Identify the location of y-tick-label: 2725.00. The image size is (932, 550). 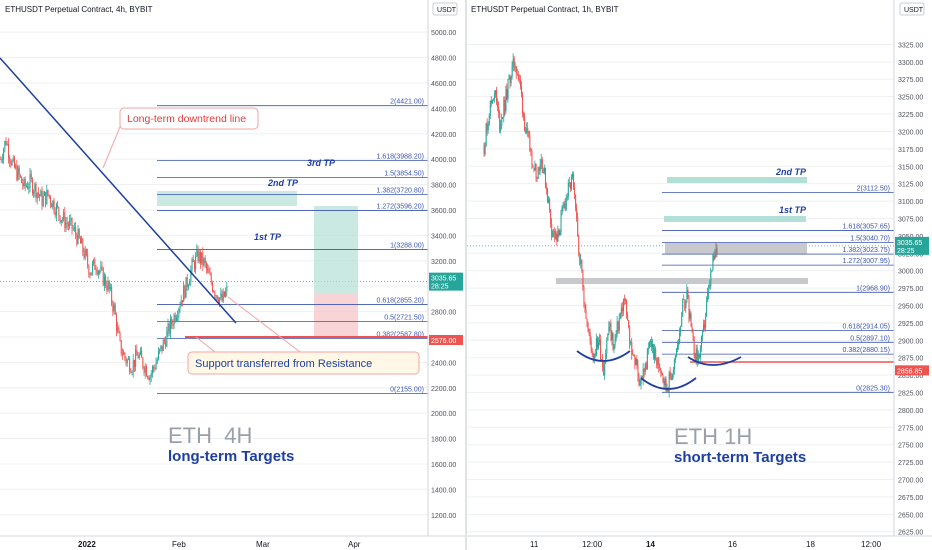
(910, 463).